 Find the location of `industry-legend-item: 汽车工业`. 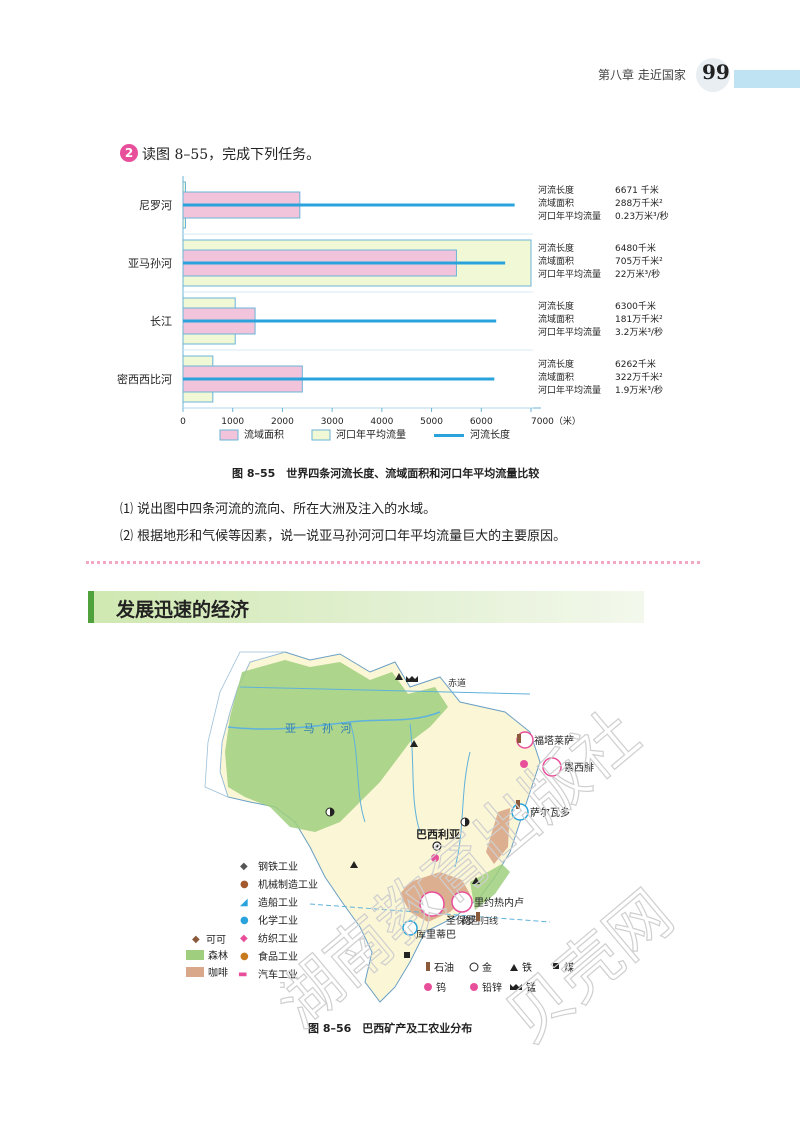

industry-legend-item: 汽车工业 is located at coordinates (278, 974).